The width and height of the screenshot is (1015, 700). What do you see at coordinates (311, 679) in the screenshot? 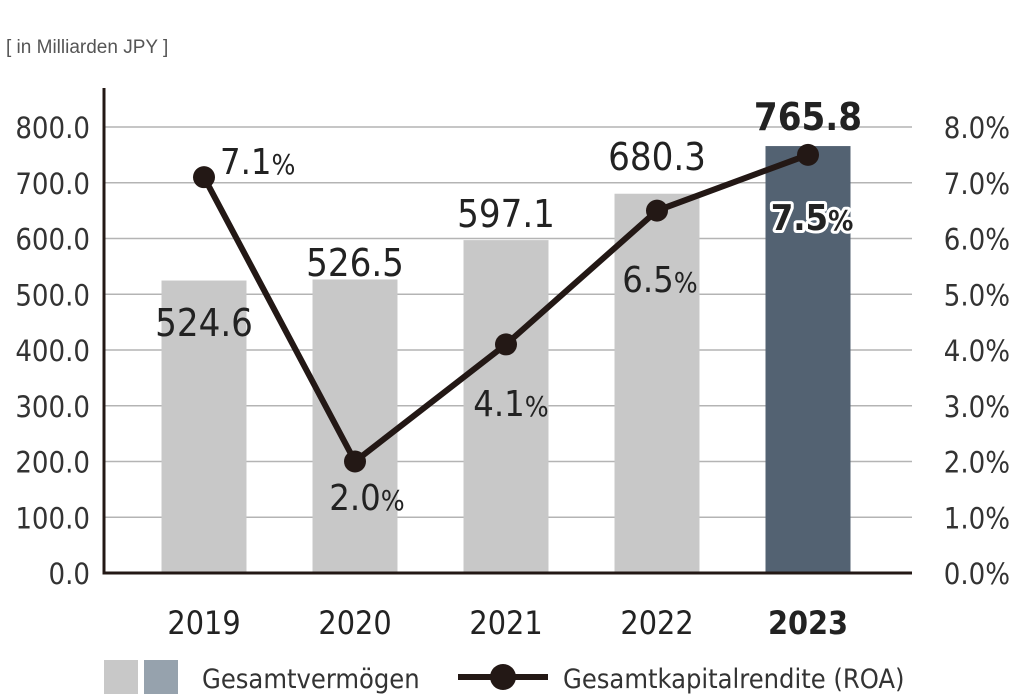
I see `legend-label-assets: Gesamtvermögen` at bounding box center [311, 679].